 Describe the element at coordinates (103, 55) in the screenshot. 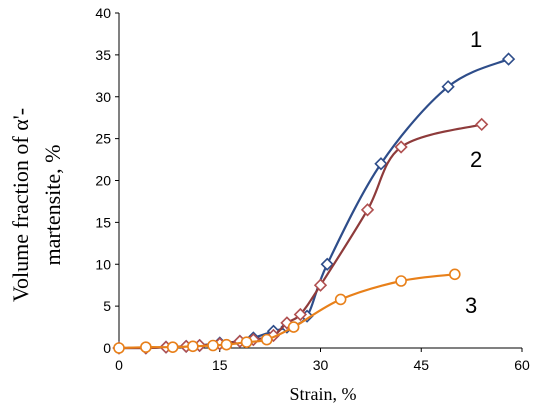

I see `y-tick-label: 35` at that location.